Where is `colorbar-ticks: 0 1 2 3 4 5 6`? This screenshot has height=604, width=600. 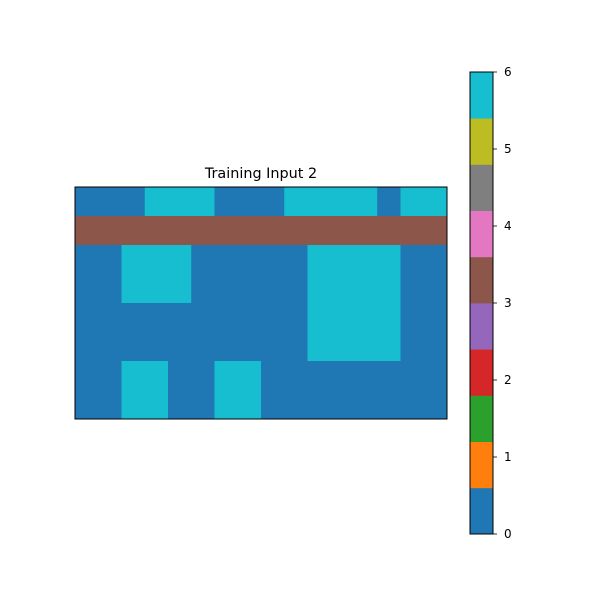
colorbar-ticks: 0 1 2 3 4 5 6 is located at coordinates (502, 303).